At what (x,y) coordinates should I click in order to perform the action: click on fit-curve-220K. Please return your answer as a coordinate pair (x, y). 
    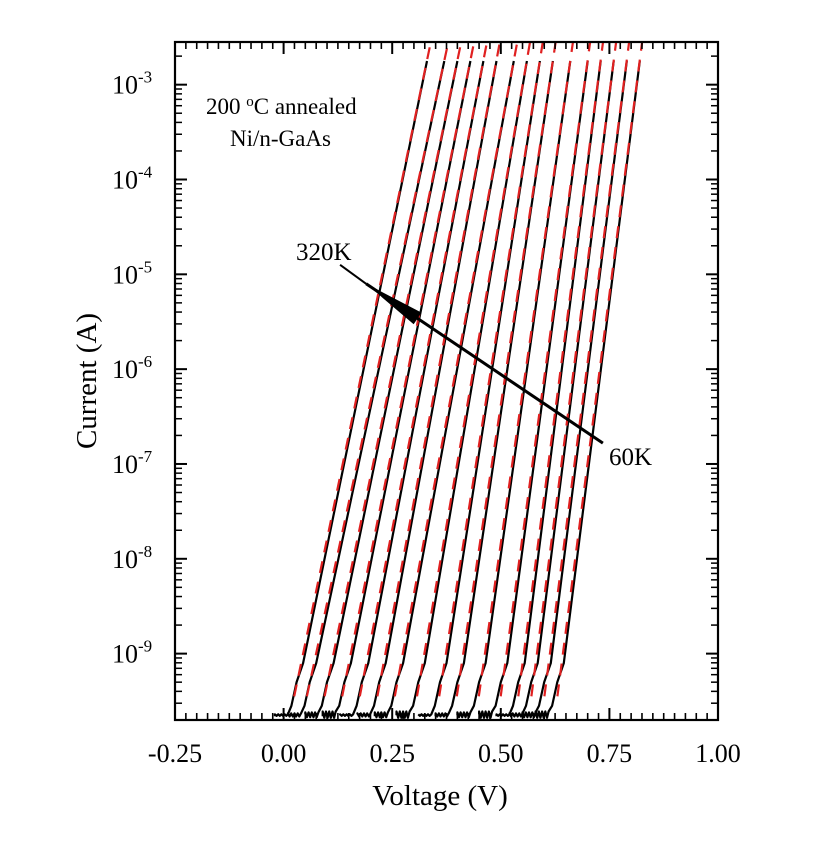
    Looking at the image, I should click on (438, 369).